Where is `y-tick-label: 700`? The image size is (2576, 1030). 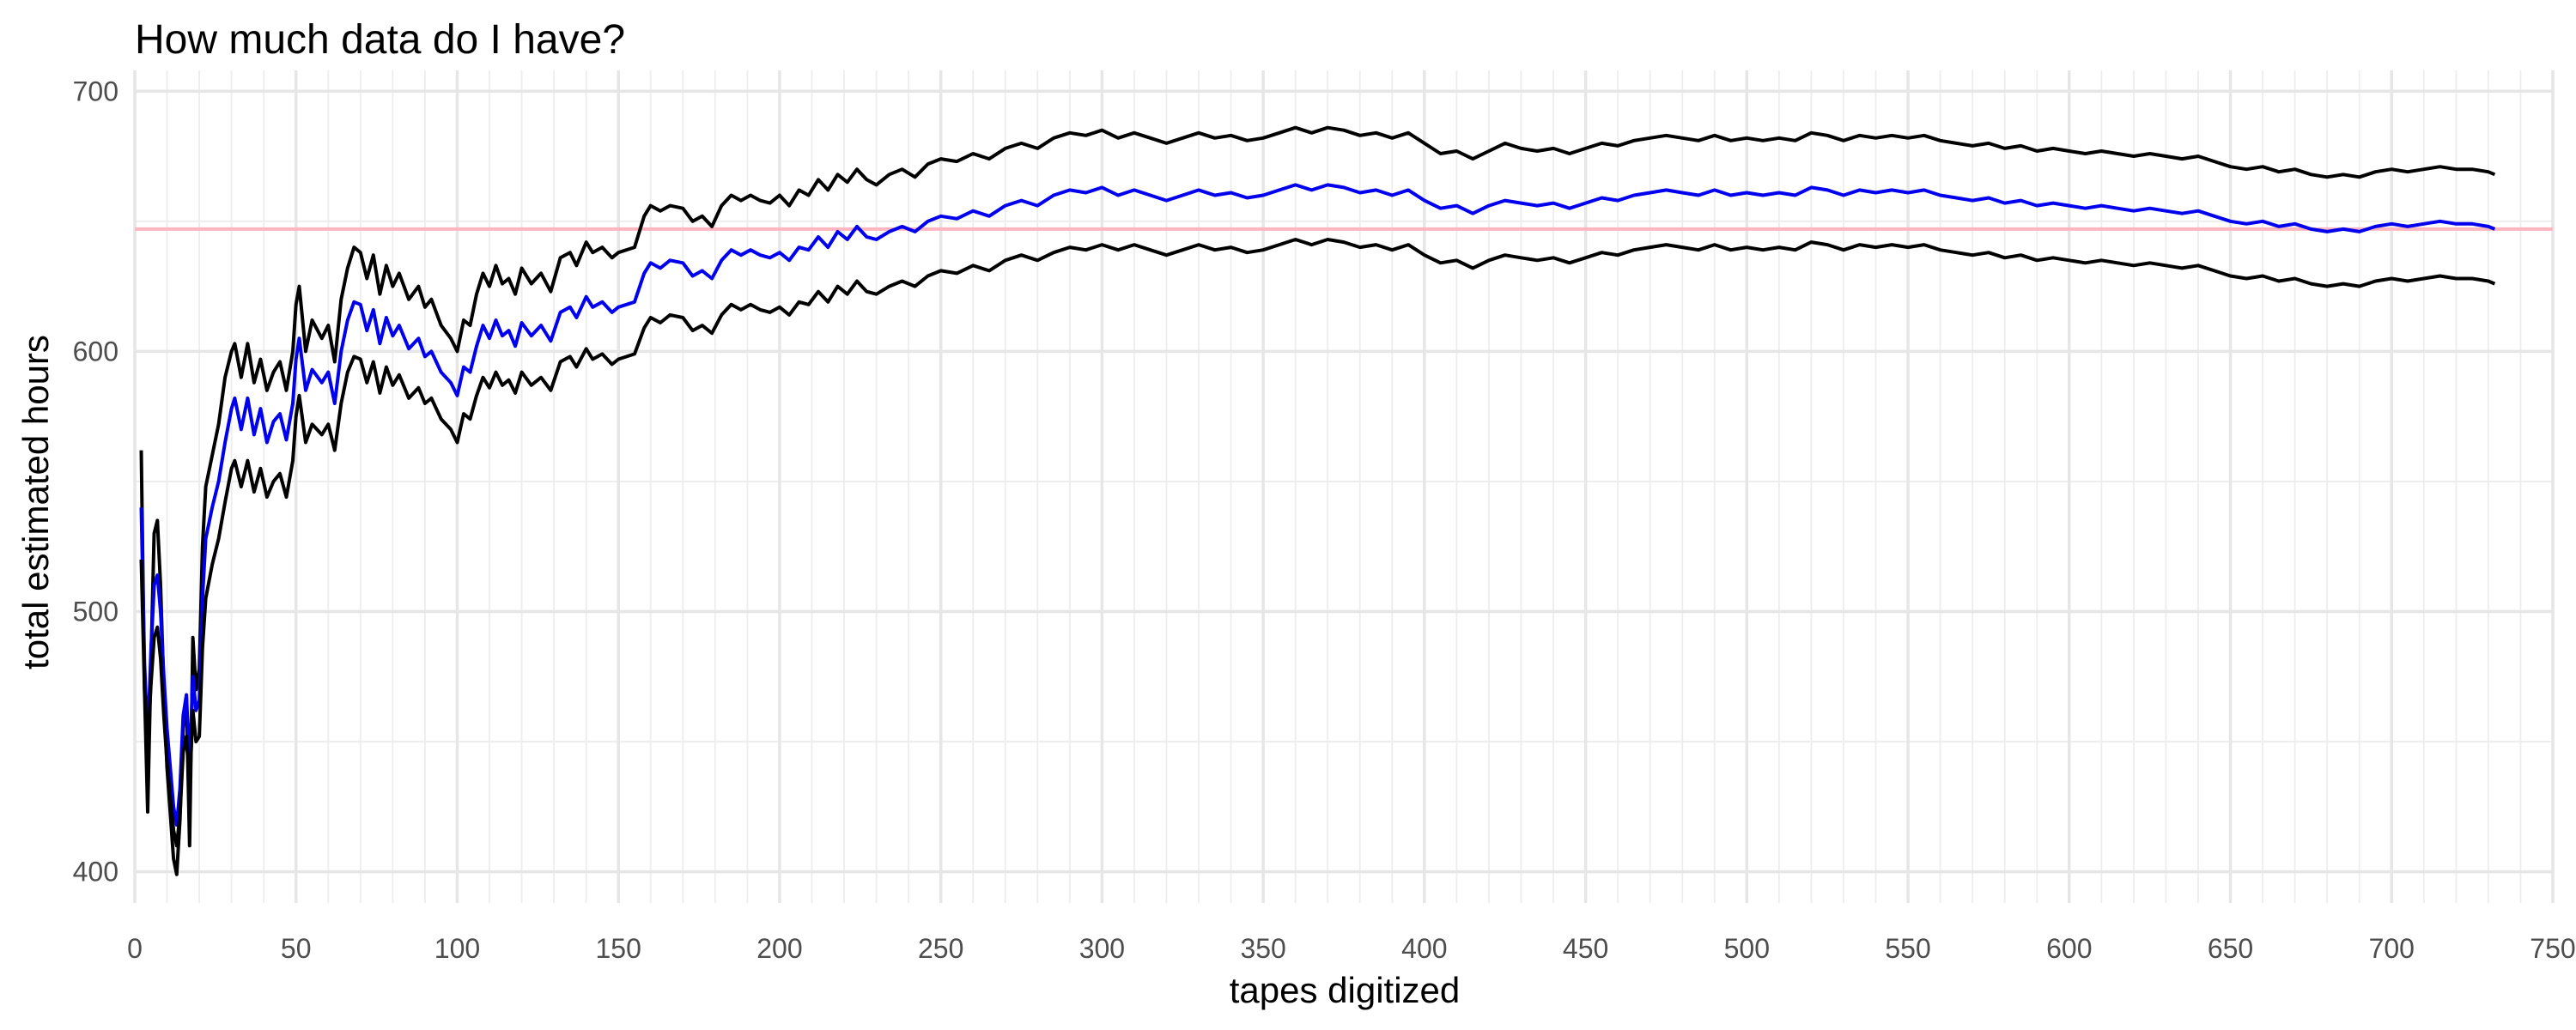
y-tick-label: 700 is located at coordinates (96, 91).